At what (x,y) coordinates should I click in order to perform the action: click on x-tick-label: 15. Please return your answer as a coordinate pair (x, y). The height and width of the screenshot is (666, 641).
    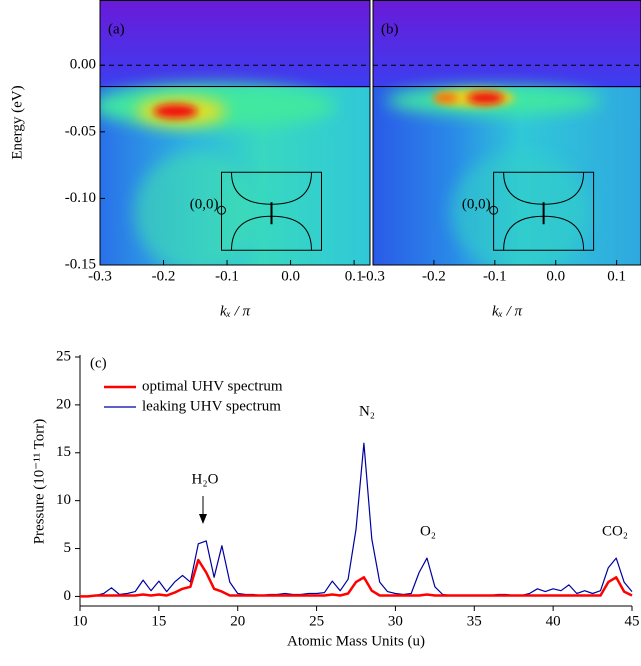
    Looking at the image, I should click on (158, 621).